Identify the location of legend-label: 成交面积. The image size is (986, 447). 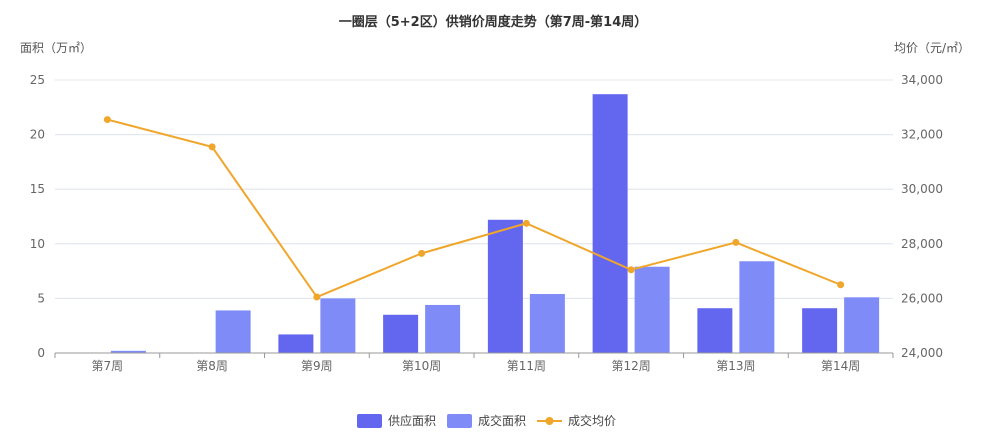
(502, 420).